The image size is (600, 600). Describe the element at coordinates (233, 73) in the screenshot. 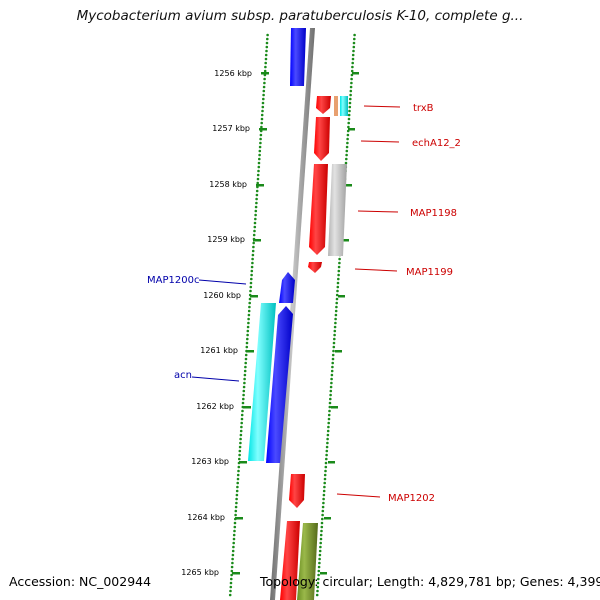

I see `ruler-label-1256: 1256 kbp` at that location.